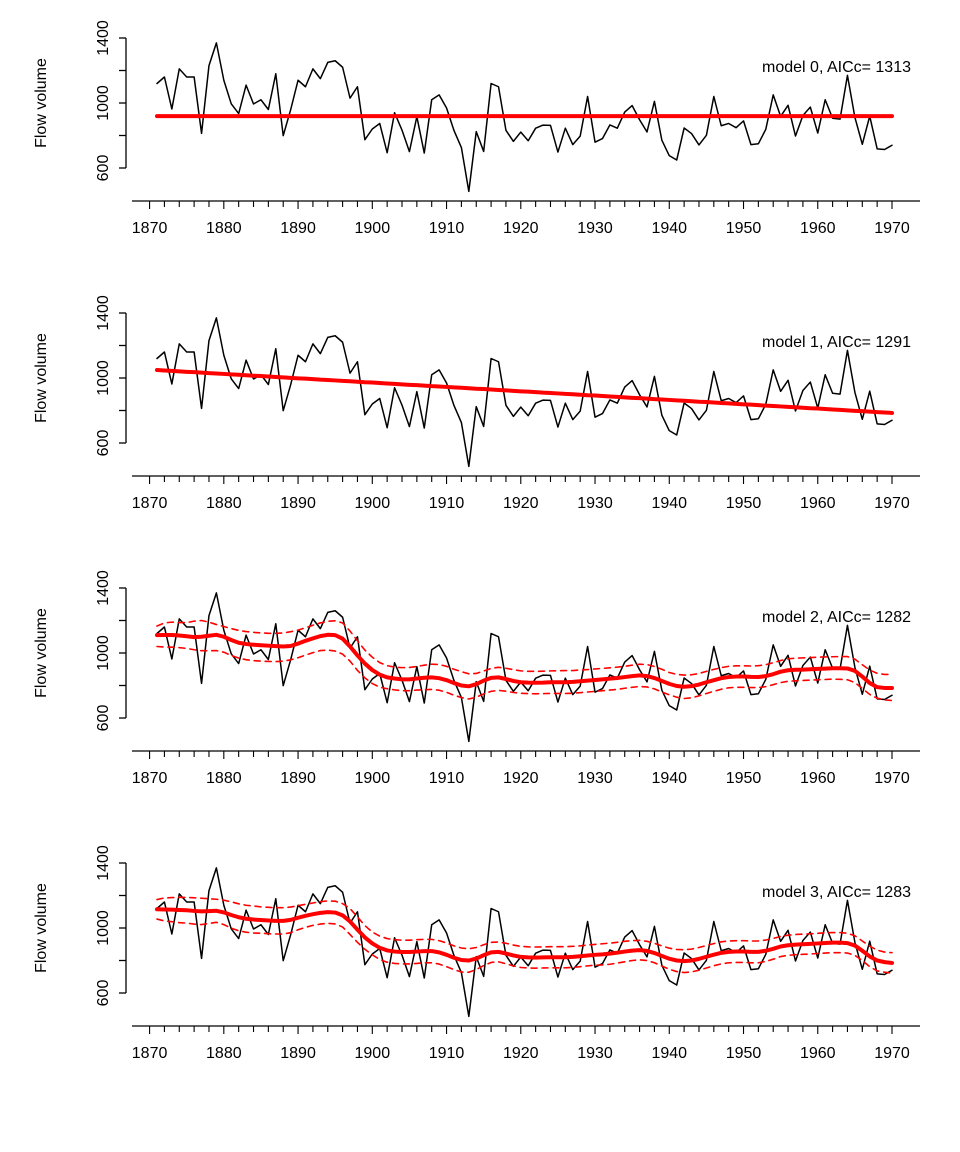  Describe the element at coordinates (836, 892) in the screenshot. I see `model-annotation: model 3, AICc= 1283` at that location.